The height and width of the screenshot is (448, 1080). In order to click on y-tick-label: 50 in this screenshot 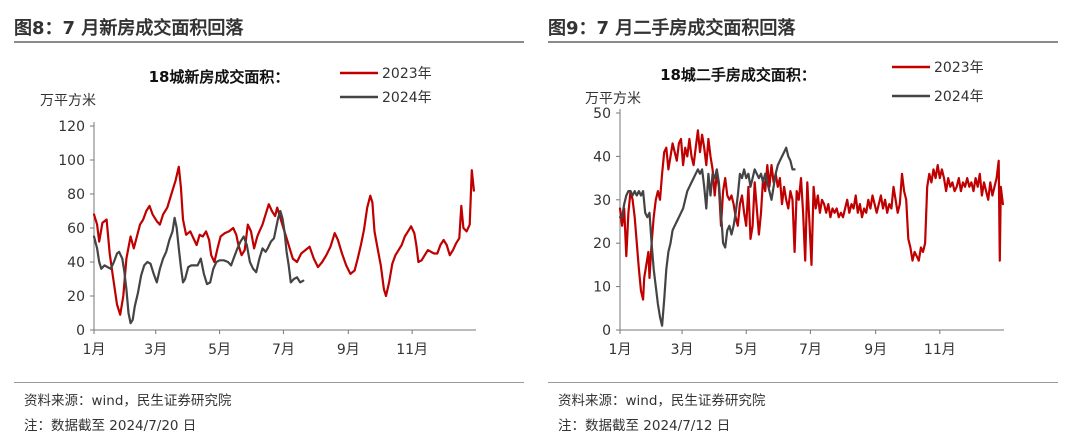, I will do `click(602, 114)`.